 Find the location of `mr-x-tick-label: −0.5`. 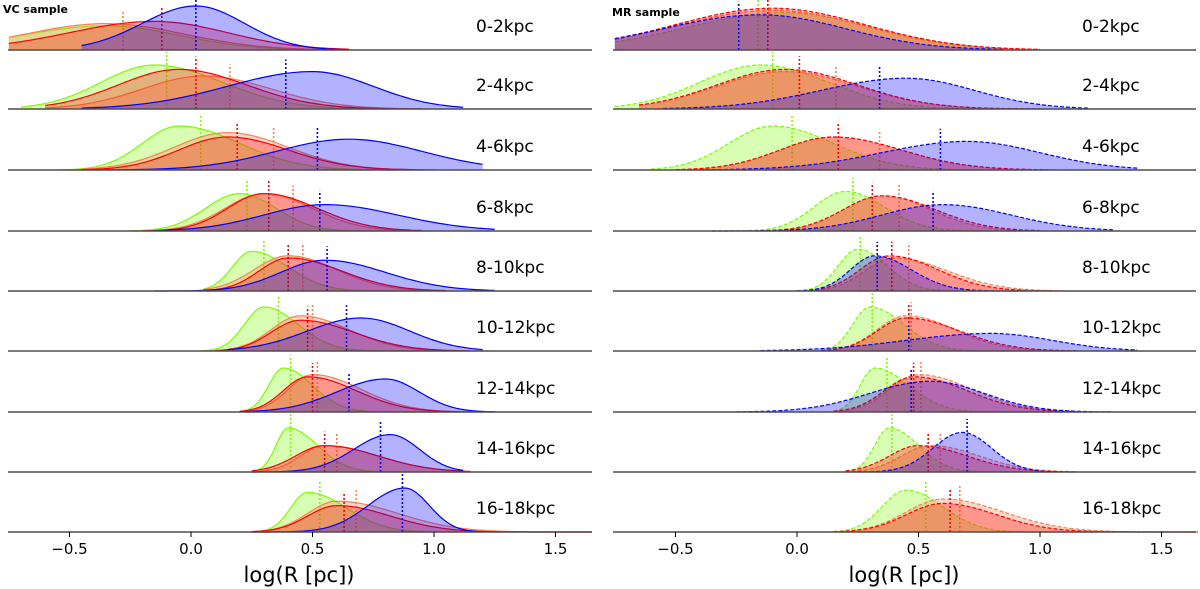

mr-x-tick-label: −0.5 is located at coordinates (675, 549).